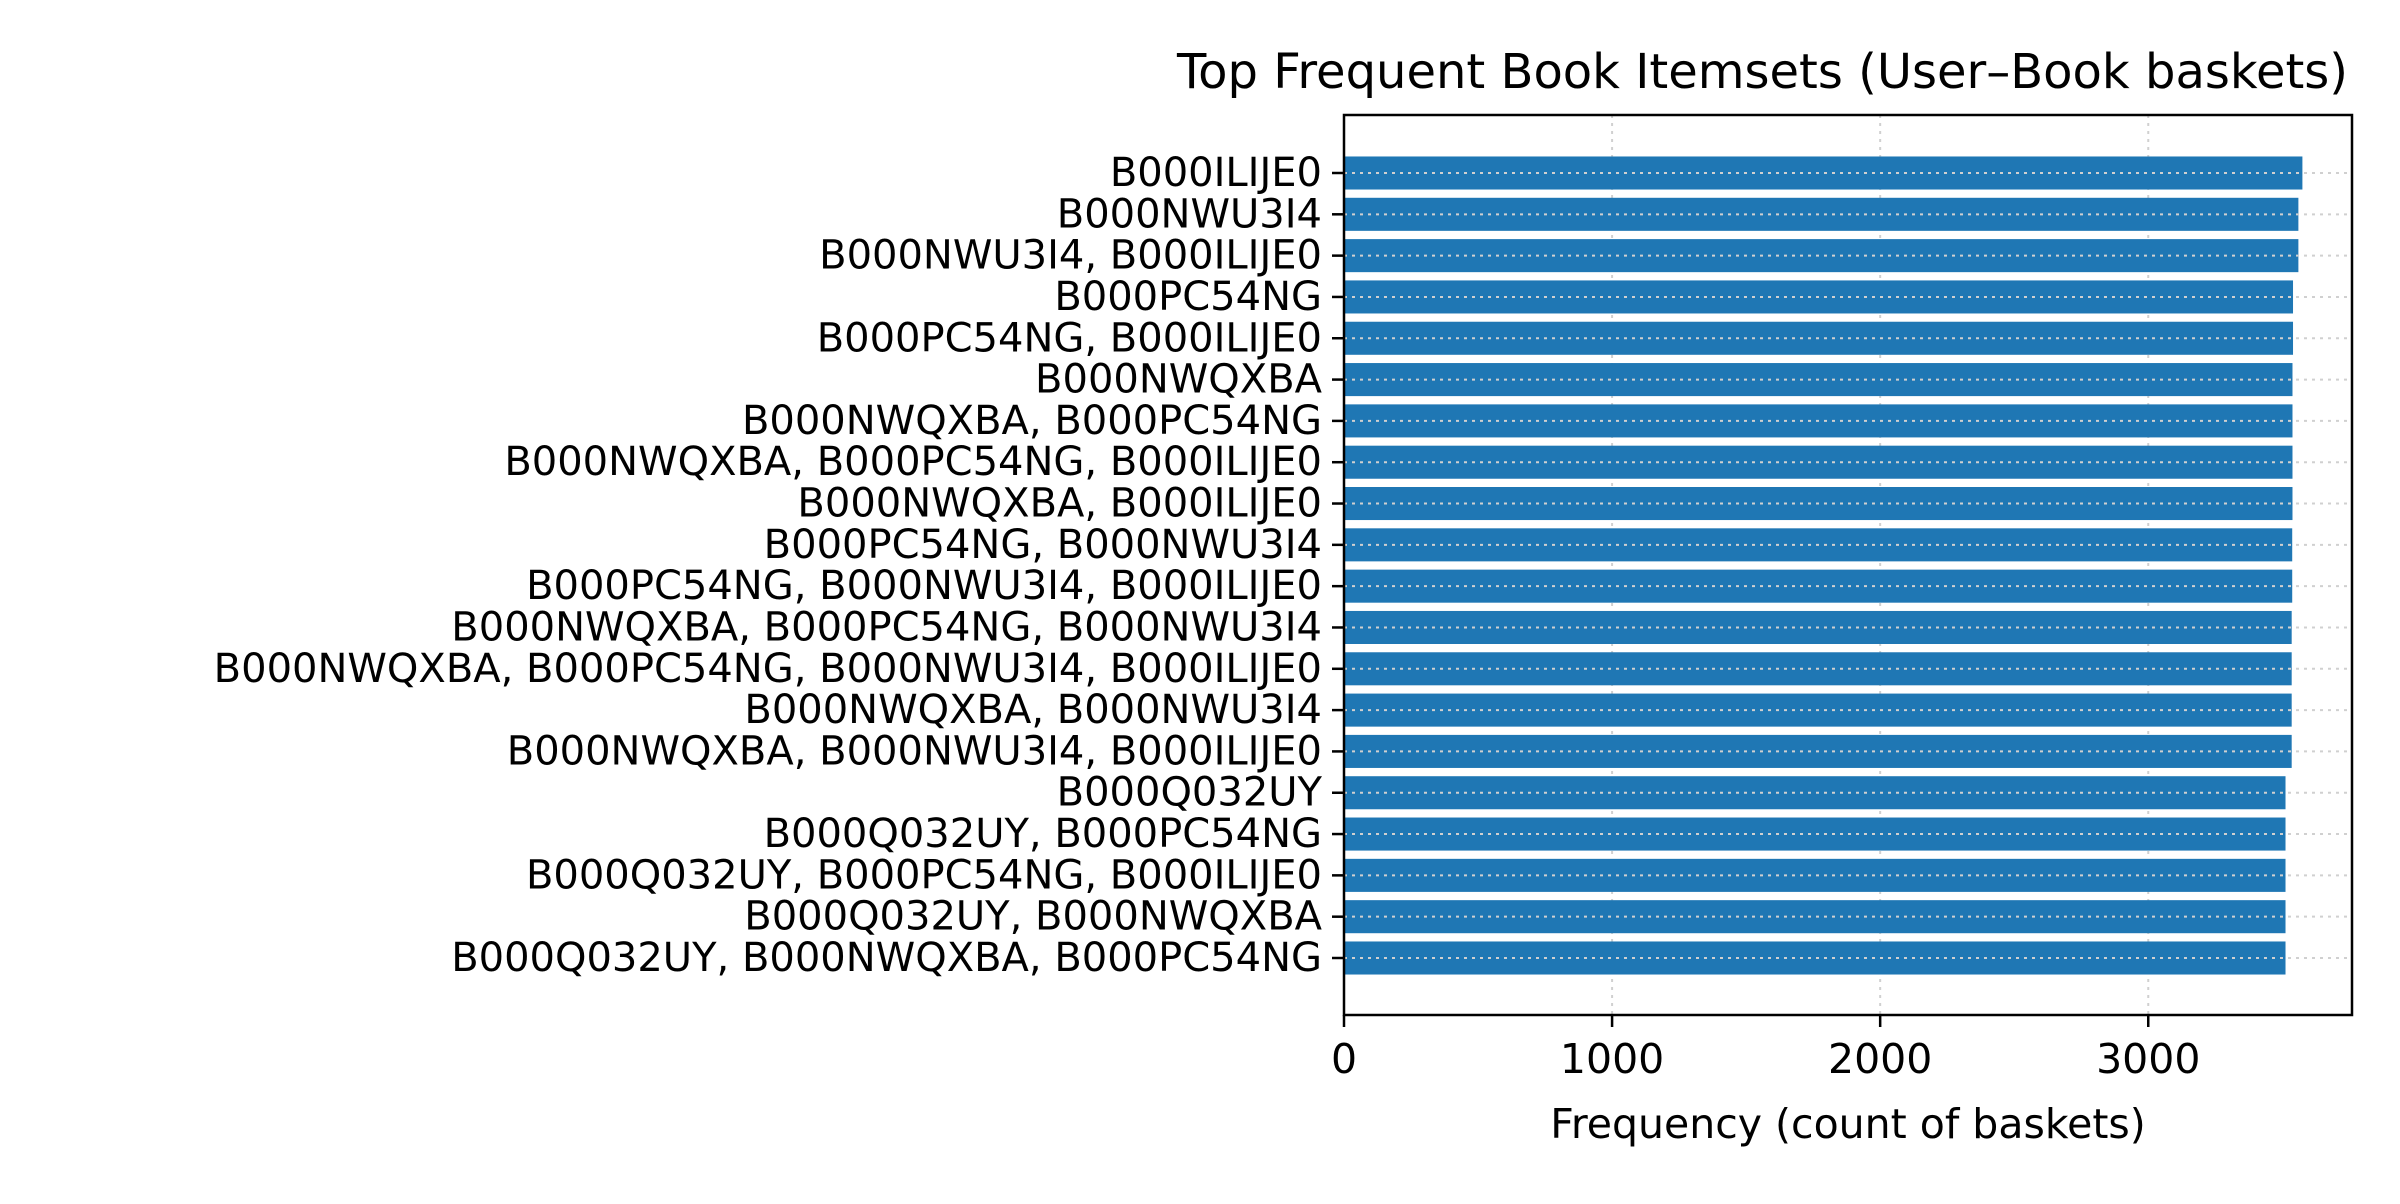  Describe the element at coordinates (1059, 504) in the screenshot. I see `category-label: B000NWQXBA, B000ILIJE0` at that location.